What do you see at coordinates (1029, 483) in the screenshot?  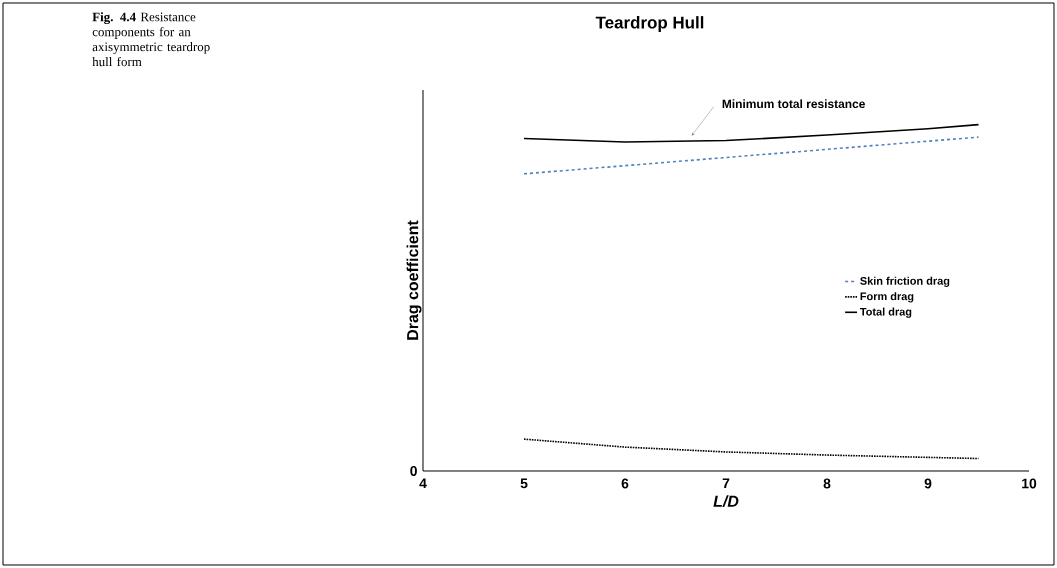 I see `x-tick-label: 10` at bounding box center [1029, 483].